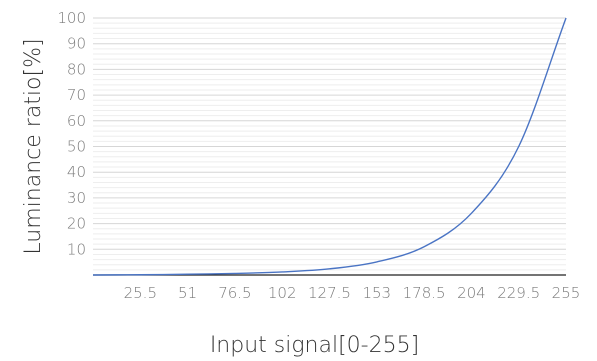 The width and height of the screenshot is (597, 361). I want to click on y-axis-title: Luminance ratio[%], so click(33, 146).